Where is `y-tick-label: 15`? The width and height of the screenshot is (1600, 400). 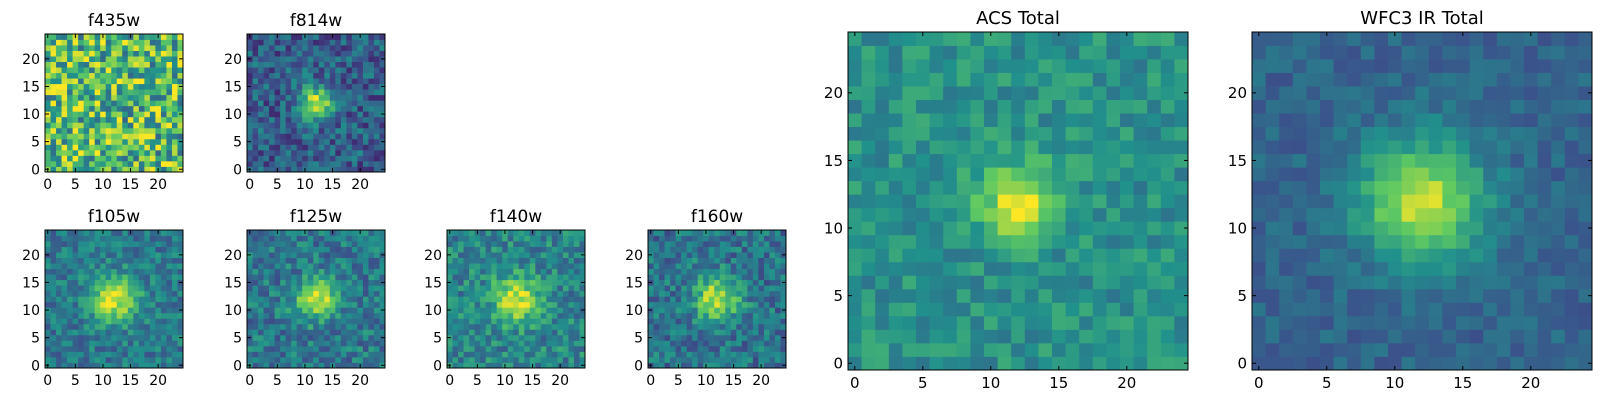
y-tick-label: 15 is located at coordinates (233, 87).